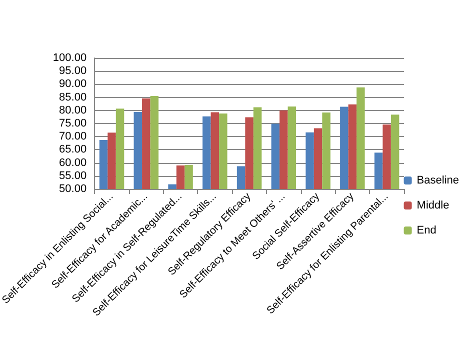 This screenshot has width=474, height=345. Describe the element at coordinates (426, 230) in the screenshot. I see `legend-label: End` at that location.